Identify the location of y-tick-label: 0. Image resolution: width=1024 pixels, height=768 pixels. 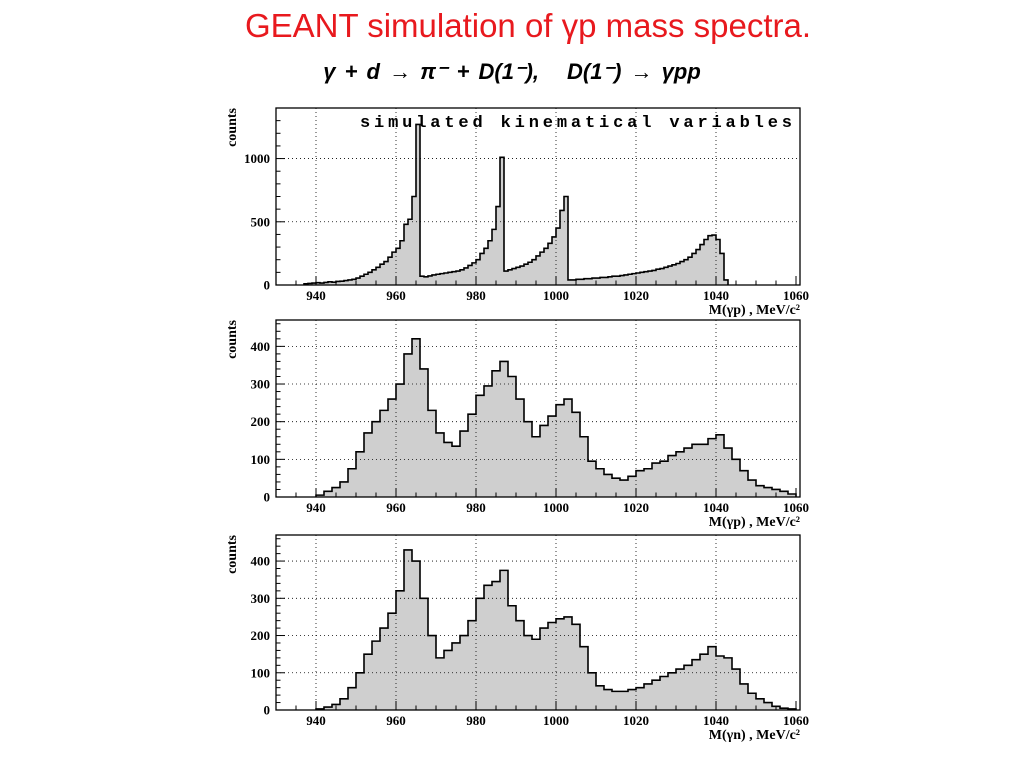
(267, 285).